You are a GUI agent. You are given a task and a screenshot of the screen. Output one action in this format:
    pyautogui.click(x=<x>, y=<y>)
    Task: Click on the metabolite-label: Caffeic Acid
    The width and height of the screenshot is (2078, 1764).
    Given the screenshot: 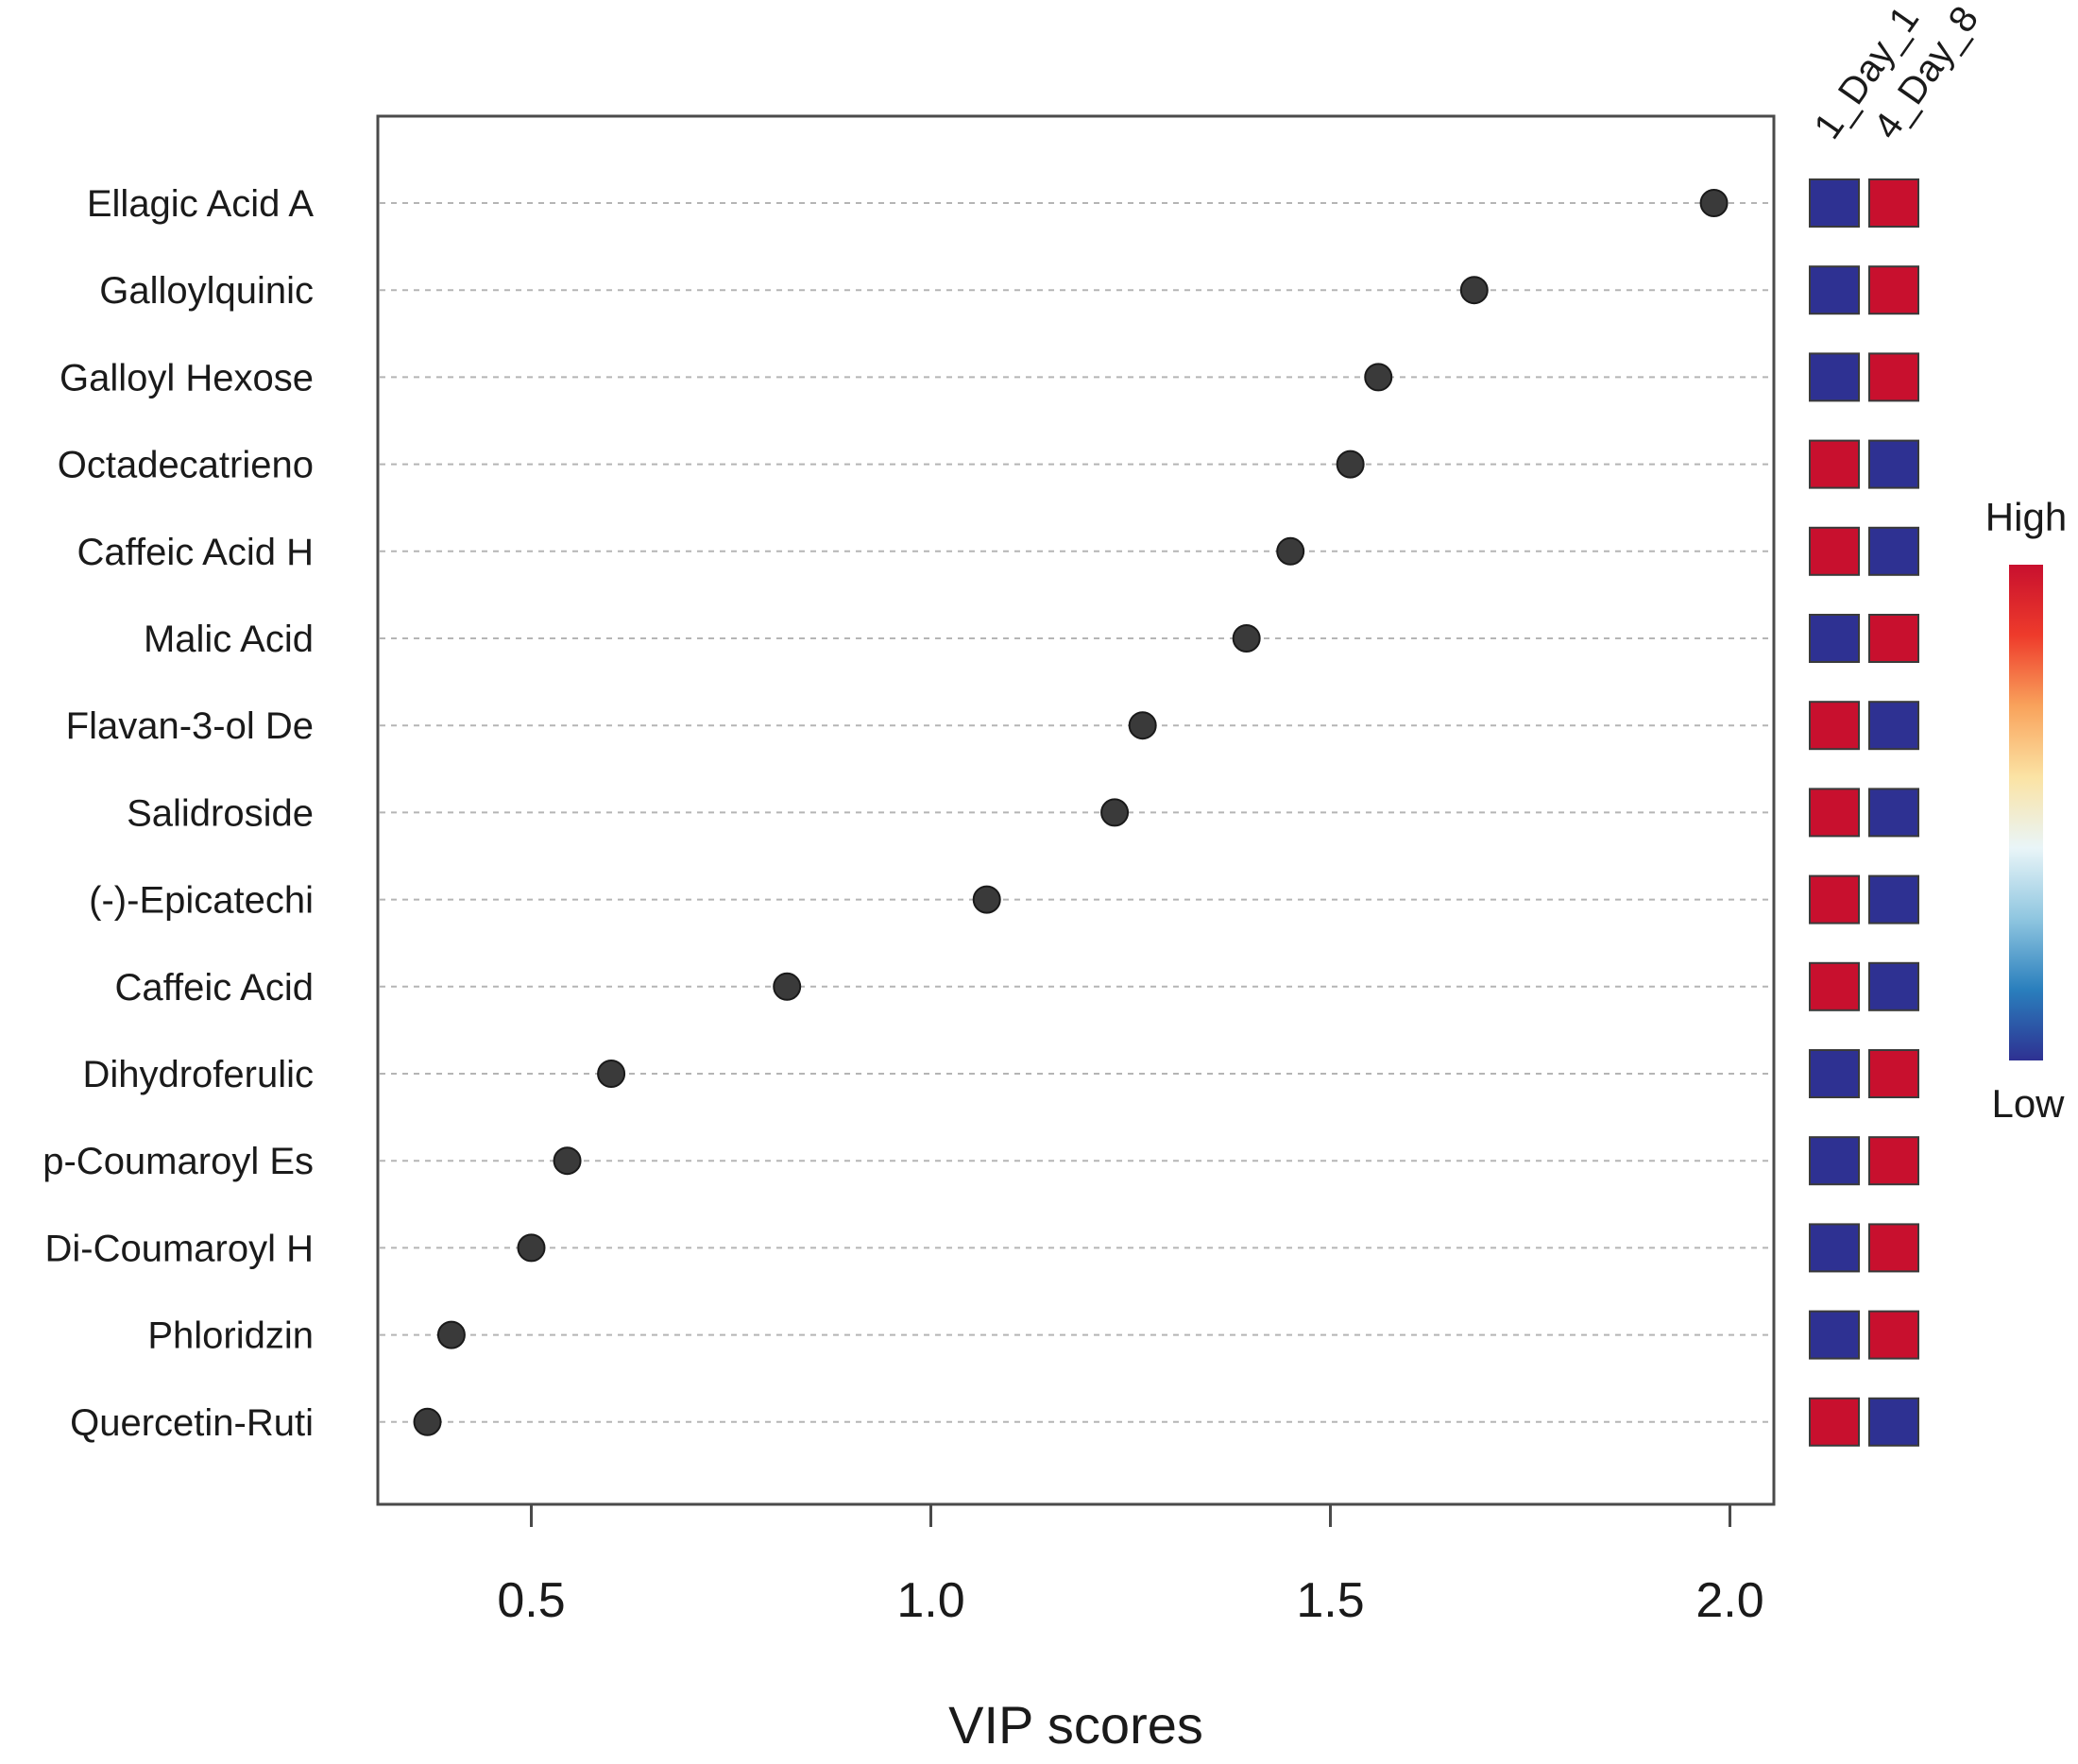 What is the action you would take?
    pyautogui.click(x=215, y=988)
    